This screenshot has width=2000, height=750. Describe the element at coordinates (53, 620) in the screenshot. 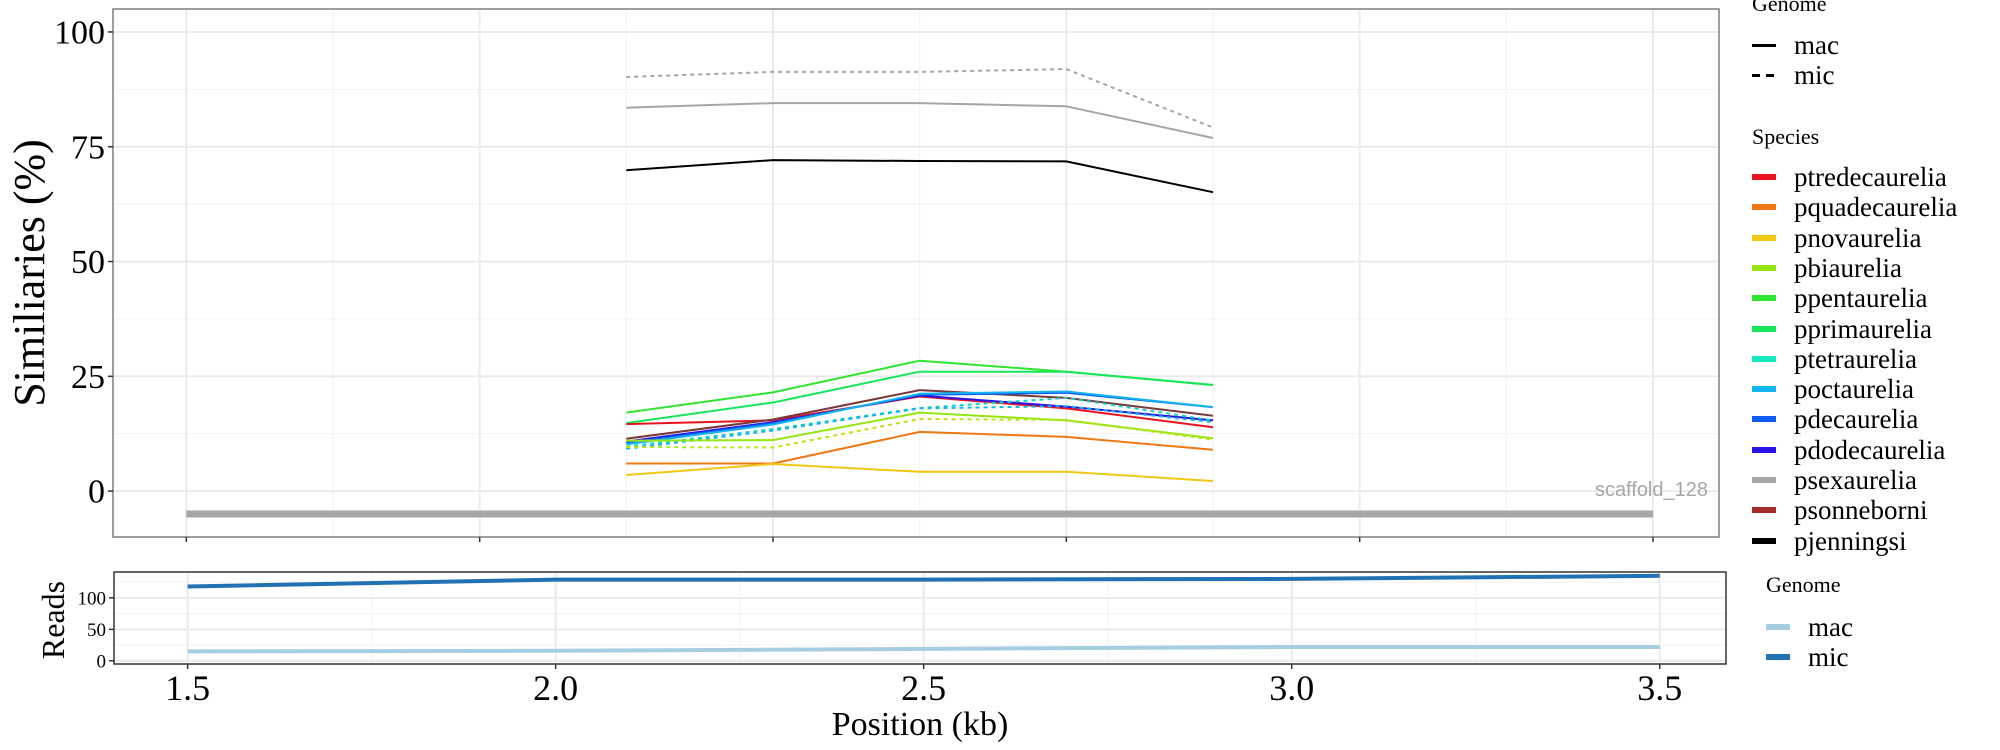

I see `y-axis-title-reads: Reads` at that location.